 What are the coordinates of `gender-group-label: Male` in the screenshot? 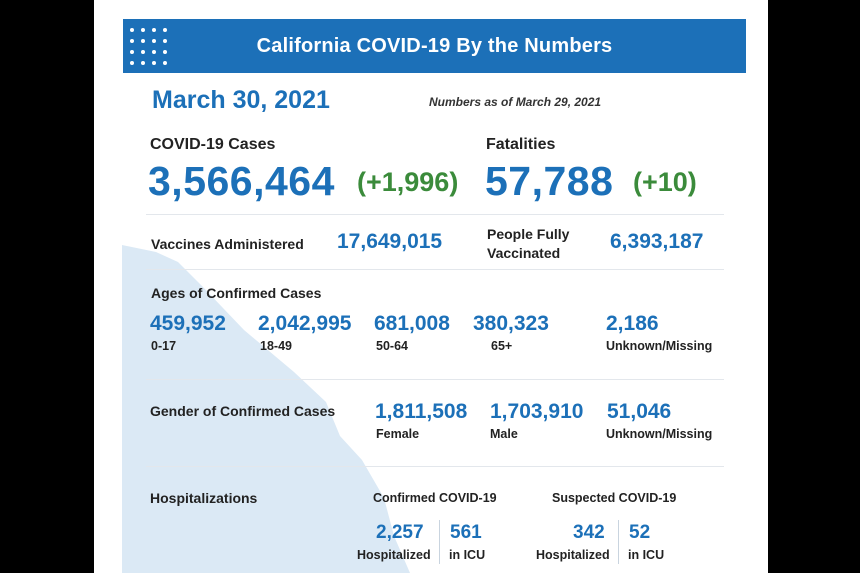 It's located at (504, 434).